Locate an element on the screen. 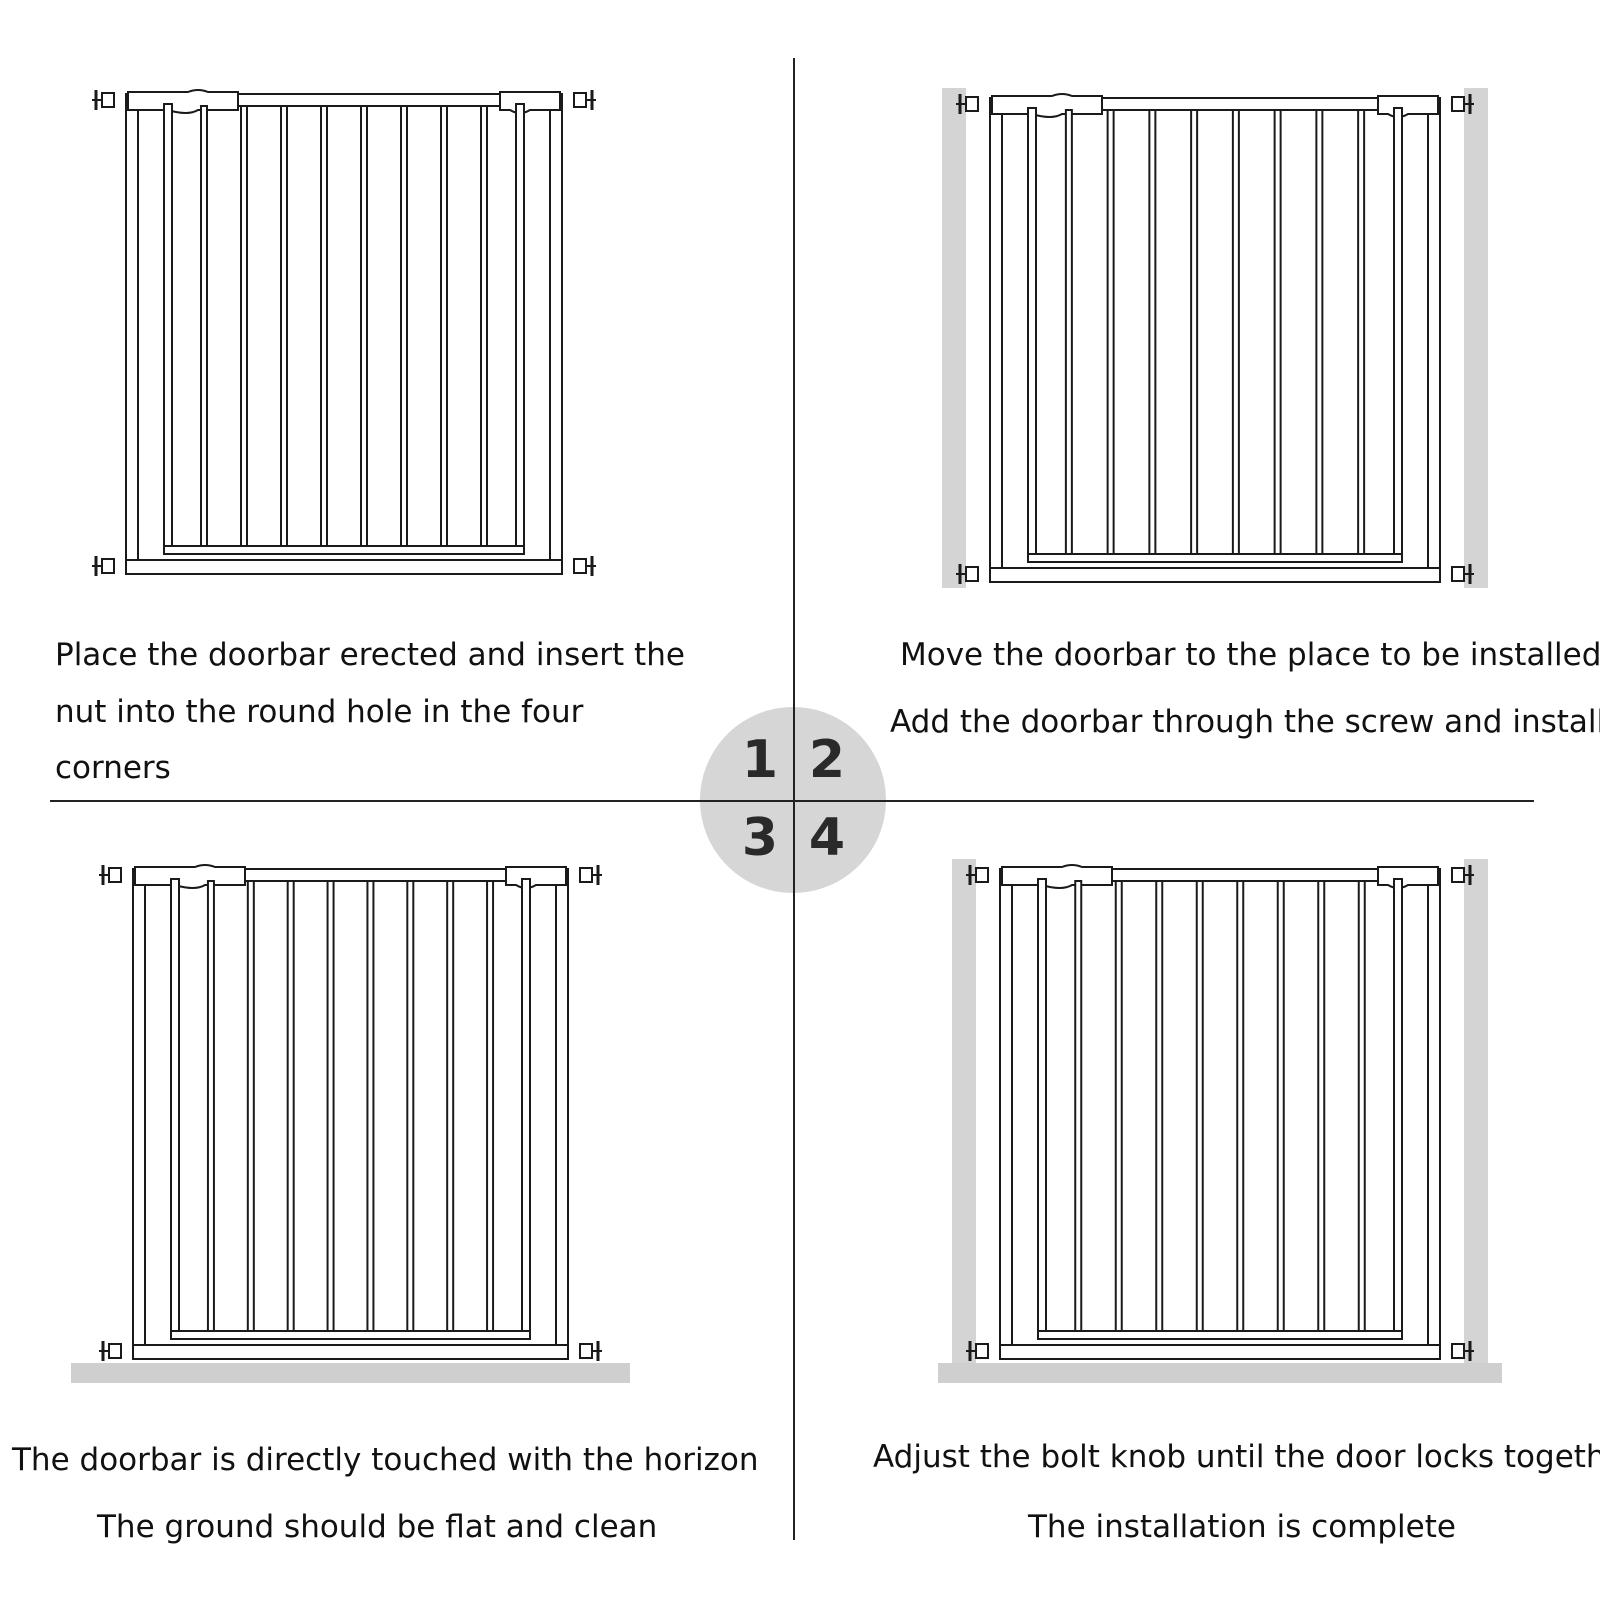 This screenshot has height=1600, width=1600. step-number-2: 2 is located at coordinates (827, 760).